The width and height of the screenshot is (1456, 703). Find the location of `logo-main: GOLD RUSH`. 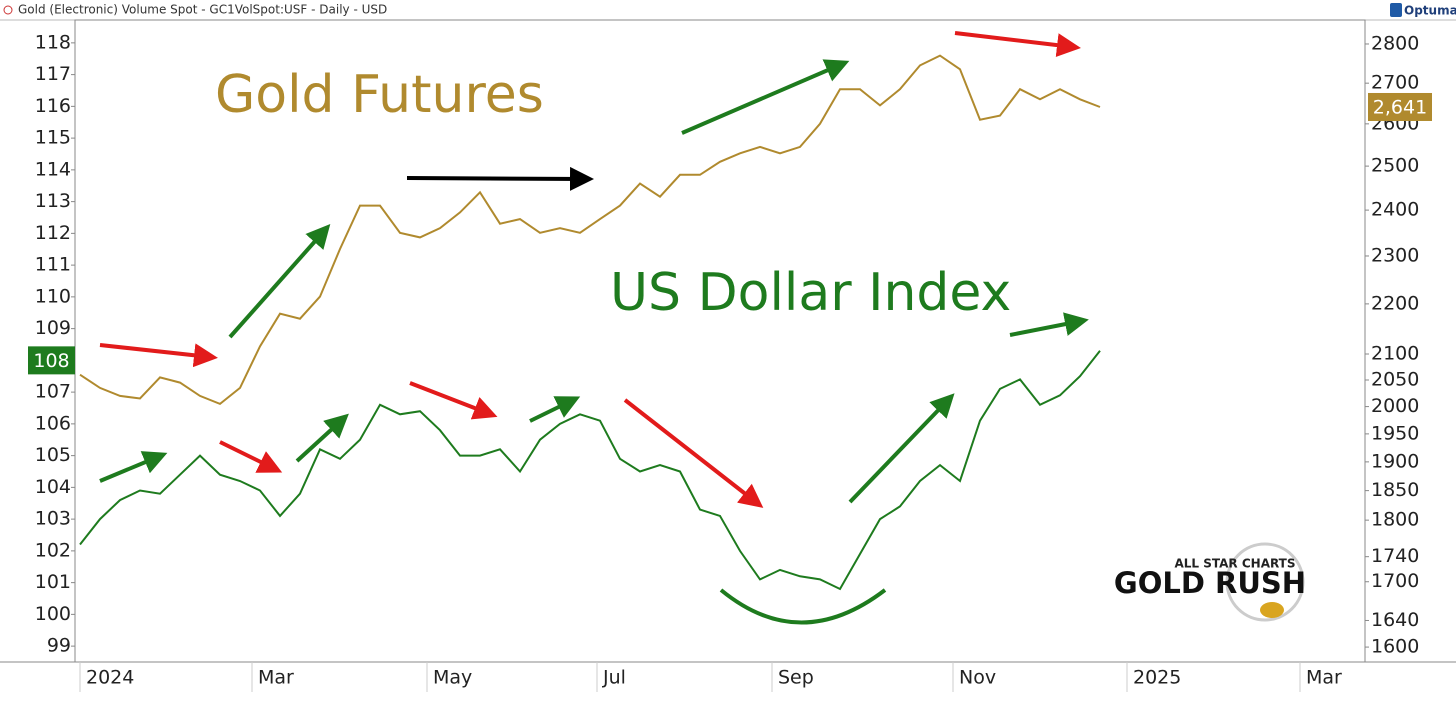

logo-main: GOLD RUSH is located at coordinates (1210, 583).